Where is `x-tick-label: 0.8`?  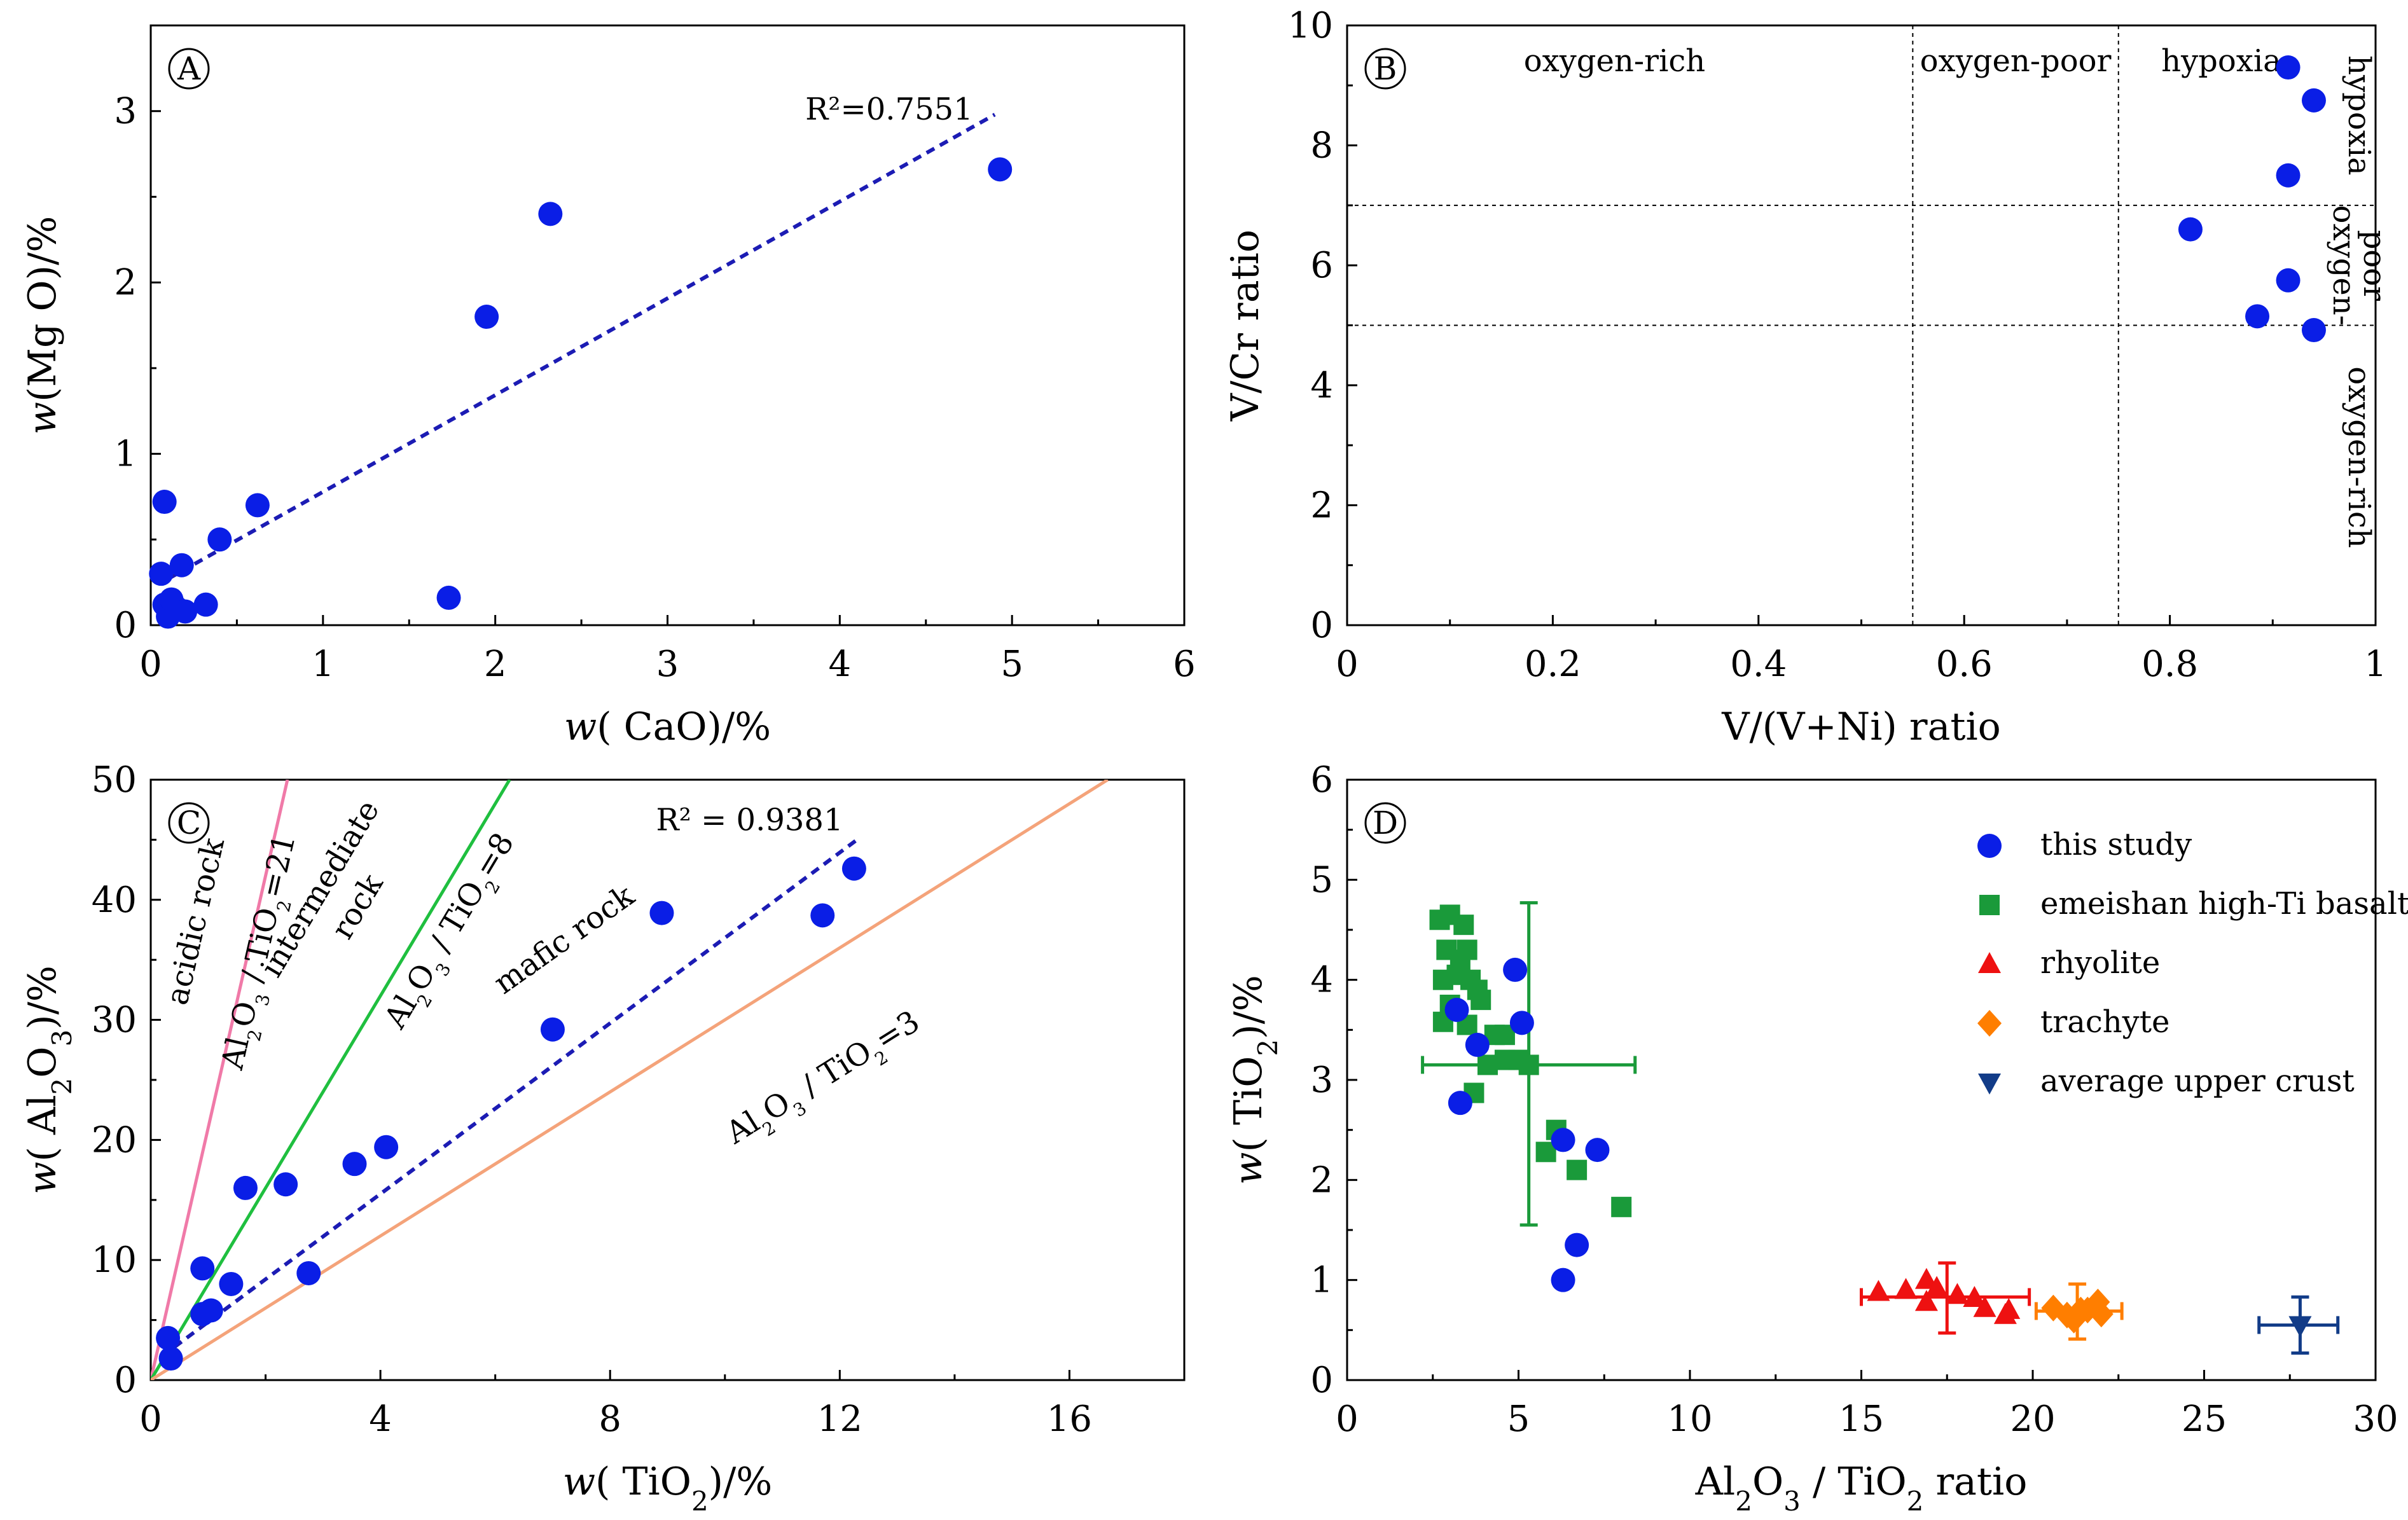 x-tick-label: 0.8 is located at coordinates (2170, 664).